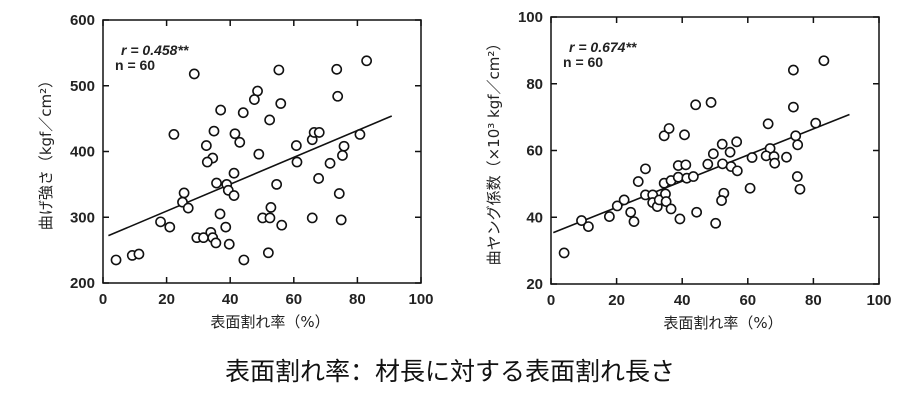 Image resolution: width=900 pixels, height=400 pixels. I want to click on y-tick-label: 300, so click(82, 217).